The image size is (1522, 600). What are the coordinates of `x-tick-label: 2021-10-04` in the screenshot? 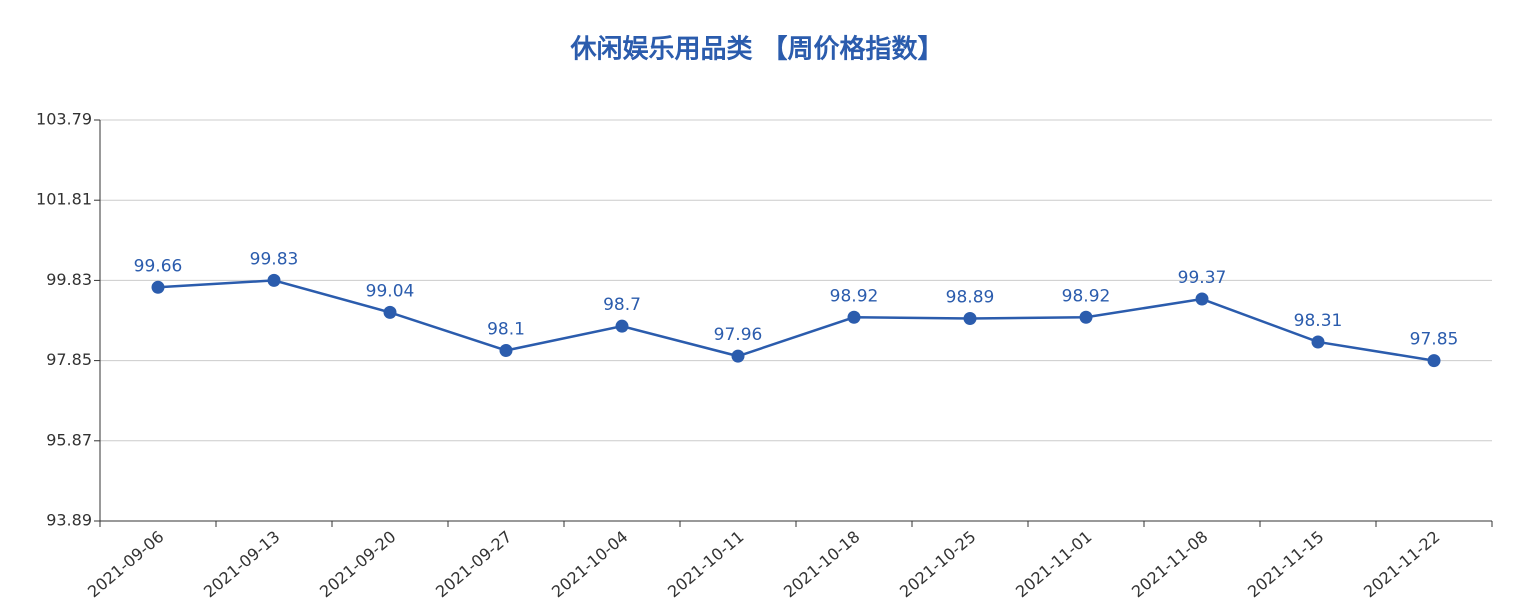 It's located at (589, 563).